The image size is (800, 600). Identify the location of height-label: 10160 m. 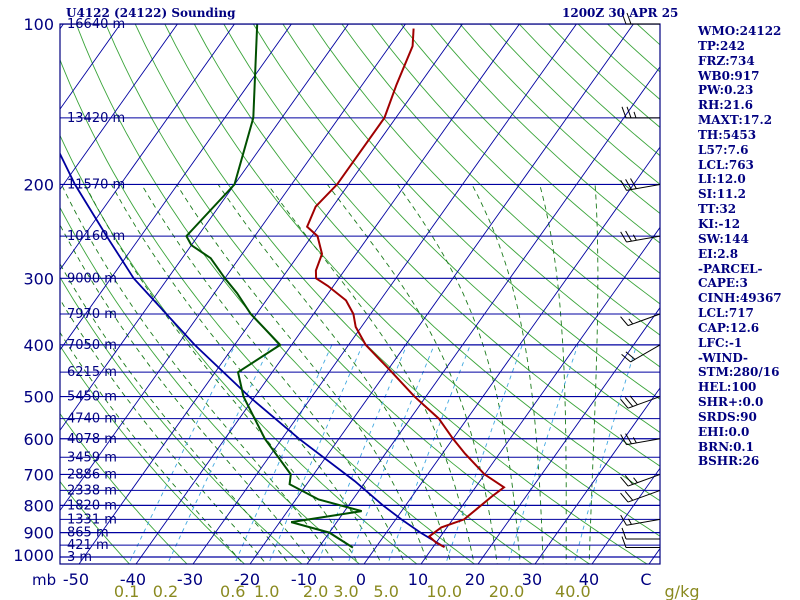
(96, 236).